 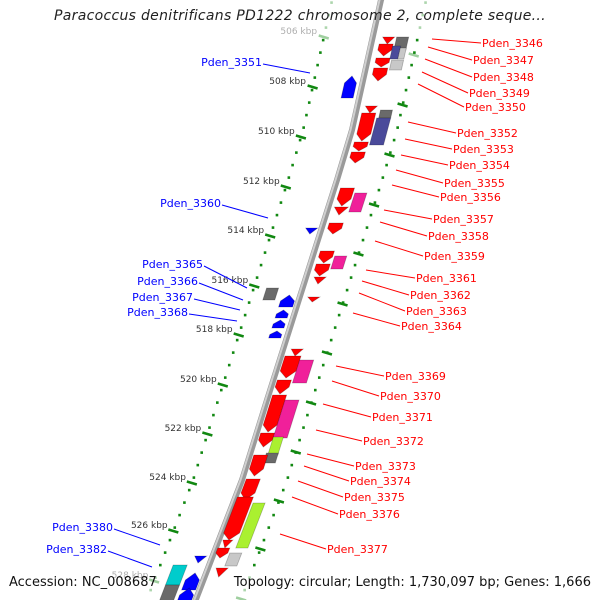 I want to click on gene-label-pden-3365: Pden_3365, so click(x=172, y=264).